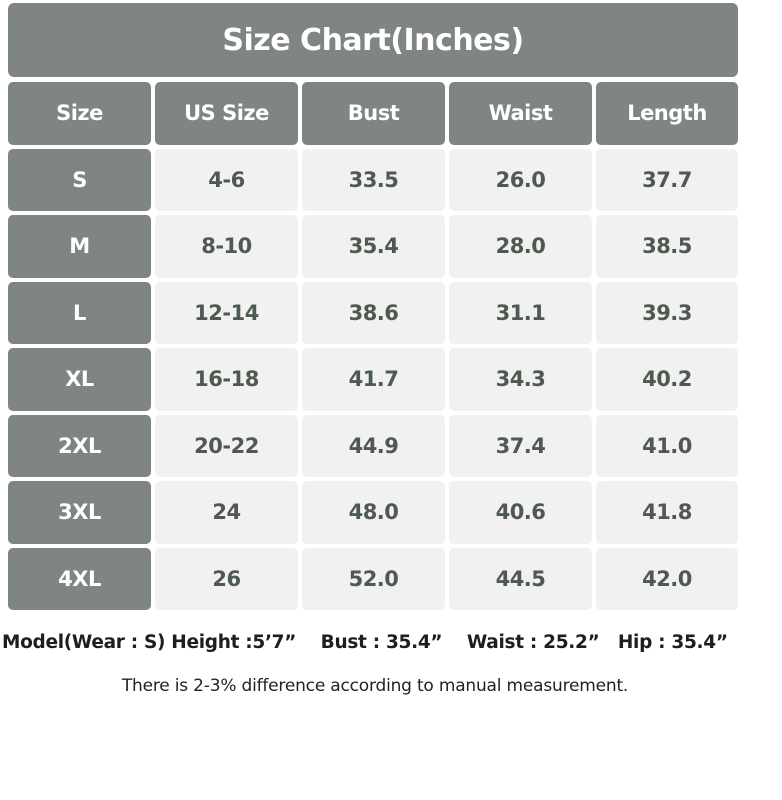 The width and height of the screenshot is (782, 800). Describe the element at coordinates (373, 40) in the screenshot. I see `chart-title: Size Chart(Inches)` at that location.